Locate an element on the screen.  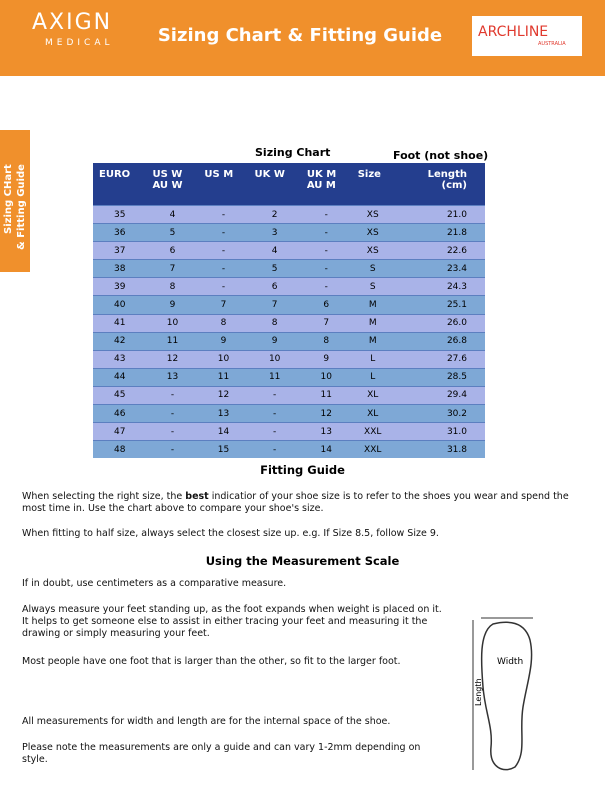
section-title: Using the Measurement Scale is located at coordinates (302, 561).